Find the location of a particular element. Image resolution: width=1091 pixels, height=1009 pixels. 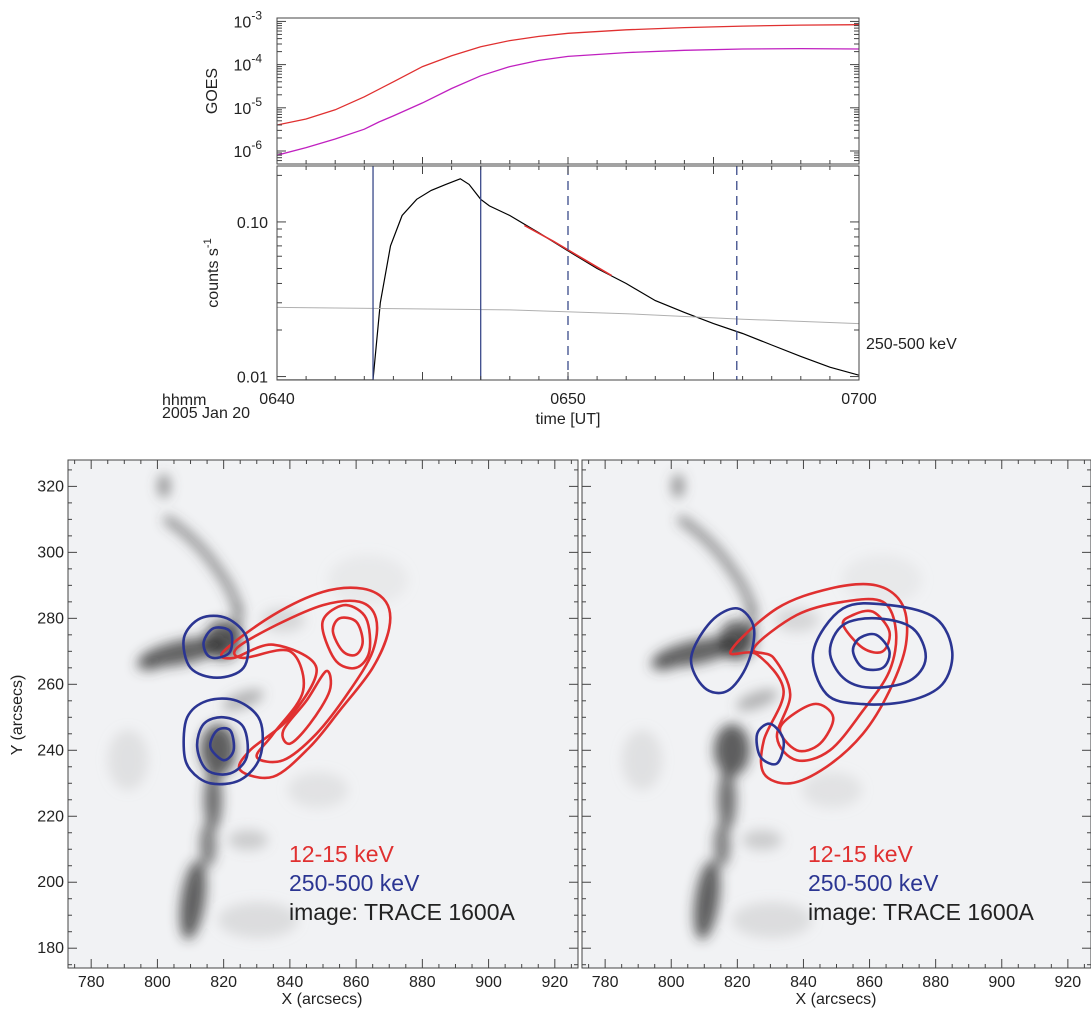

goes-y-tick-label-3: 10⁻⁶ is located at coordinates (248, 149).